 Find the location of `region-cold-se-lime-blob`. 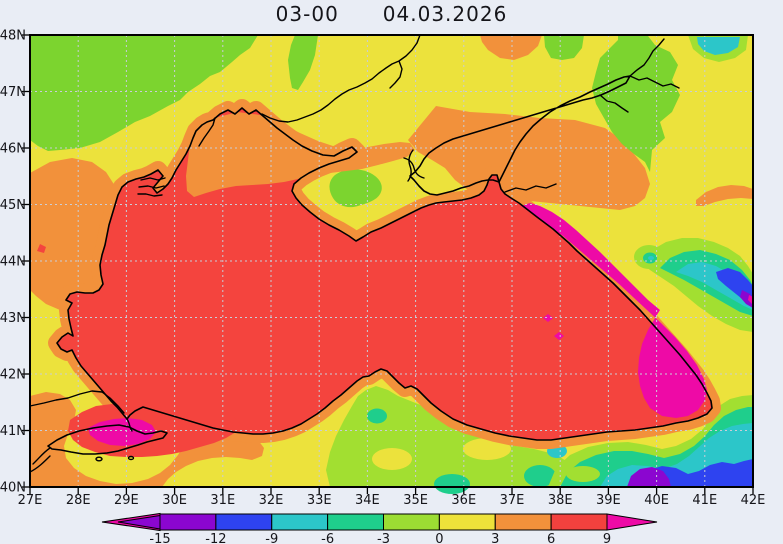

region-cold-se-lime-blob is located at coordinates (583, 474).